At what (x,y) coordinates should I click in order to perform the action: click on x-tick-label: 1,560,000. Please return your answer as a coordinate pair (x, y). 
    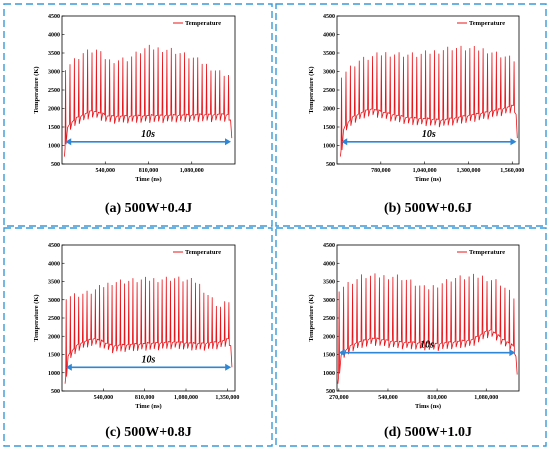
    Looking at the image, I should click on (512, 171).